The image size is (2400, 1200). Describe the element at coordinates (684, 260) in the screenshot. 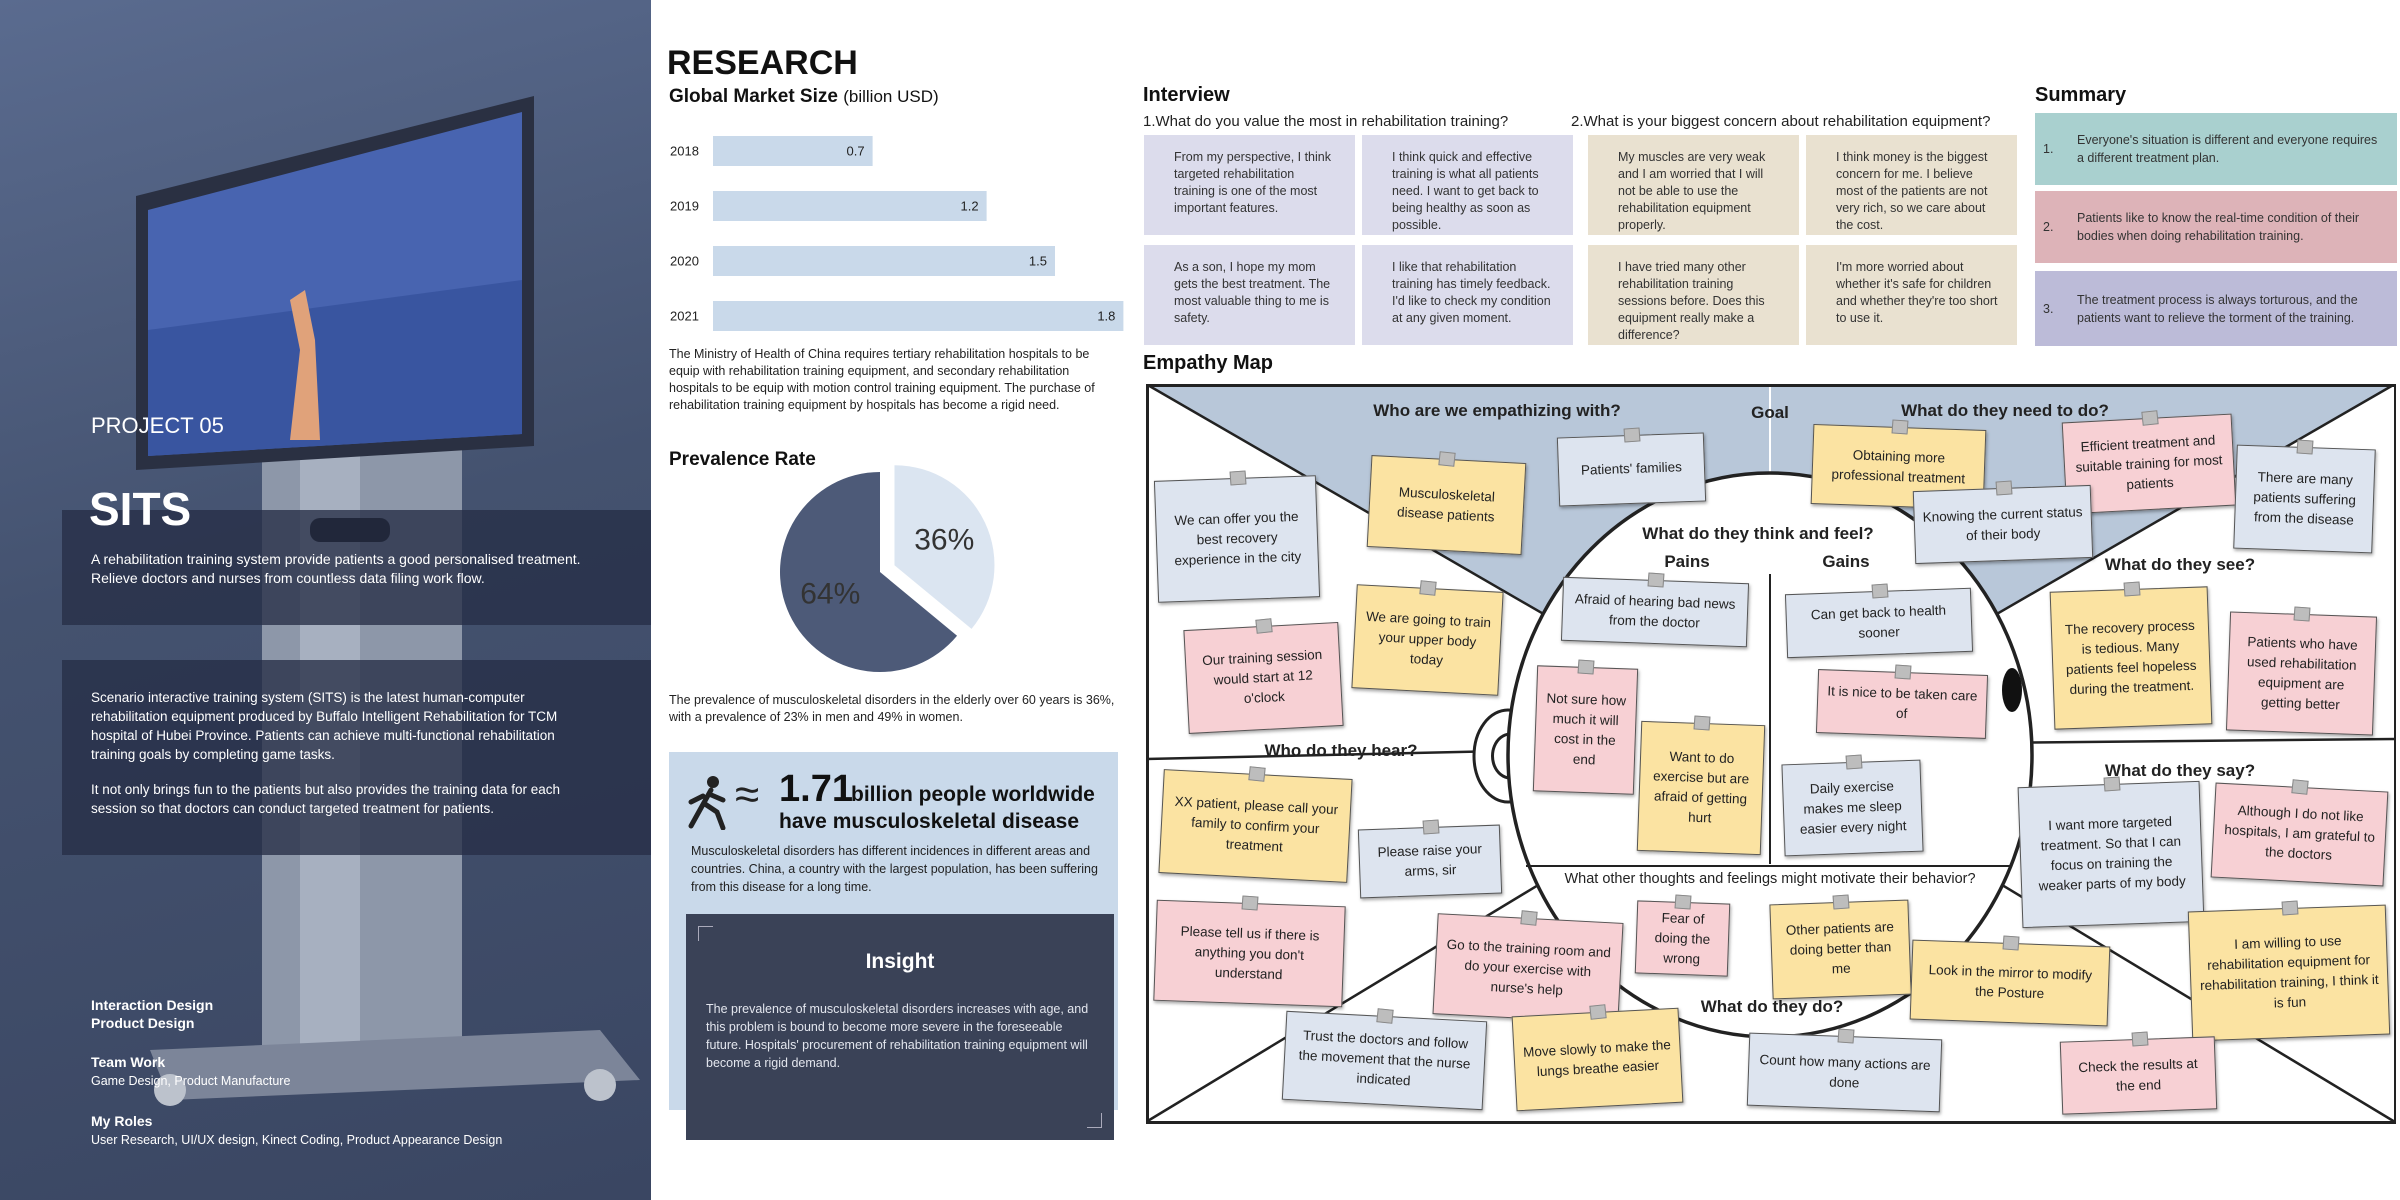

I see `category-label: 2020` at that location.